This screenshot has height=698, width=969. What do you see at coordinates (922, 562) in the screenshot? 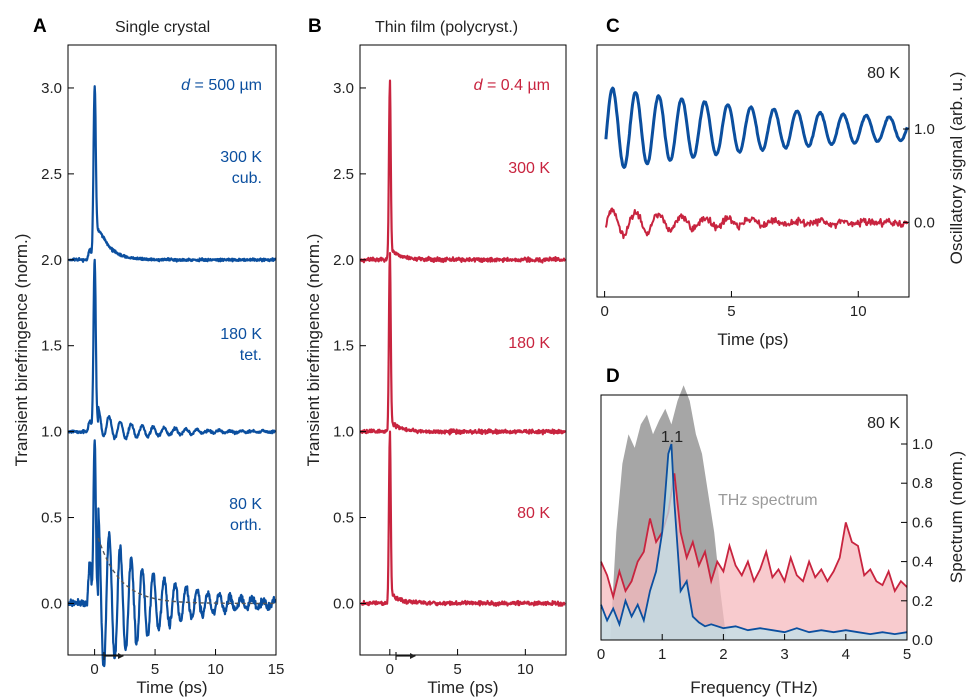
I see `y-tick-label: 0.4` at bounding box center [922, 562].